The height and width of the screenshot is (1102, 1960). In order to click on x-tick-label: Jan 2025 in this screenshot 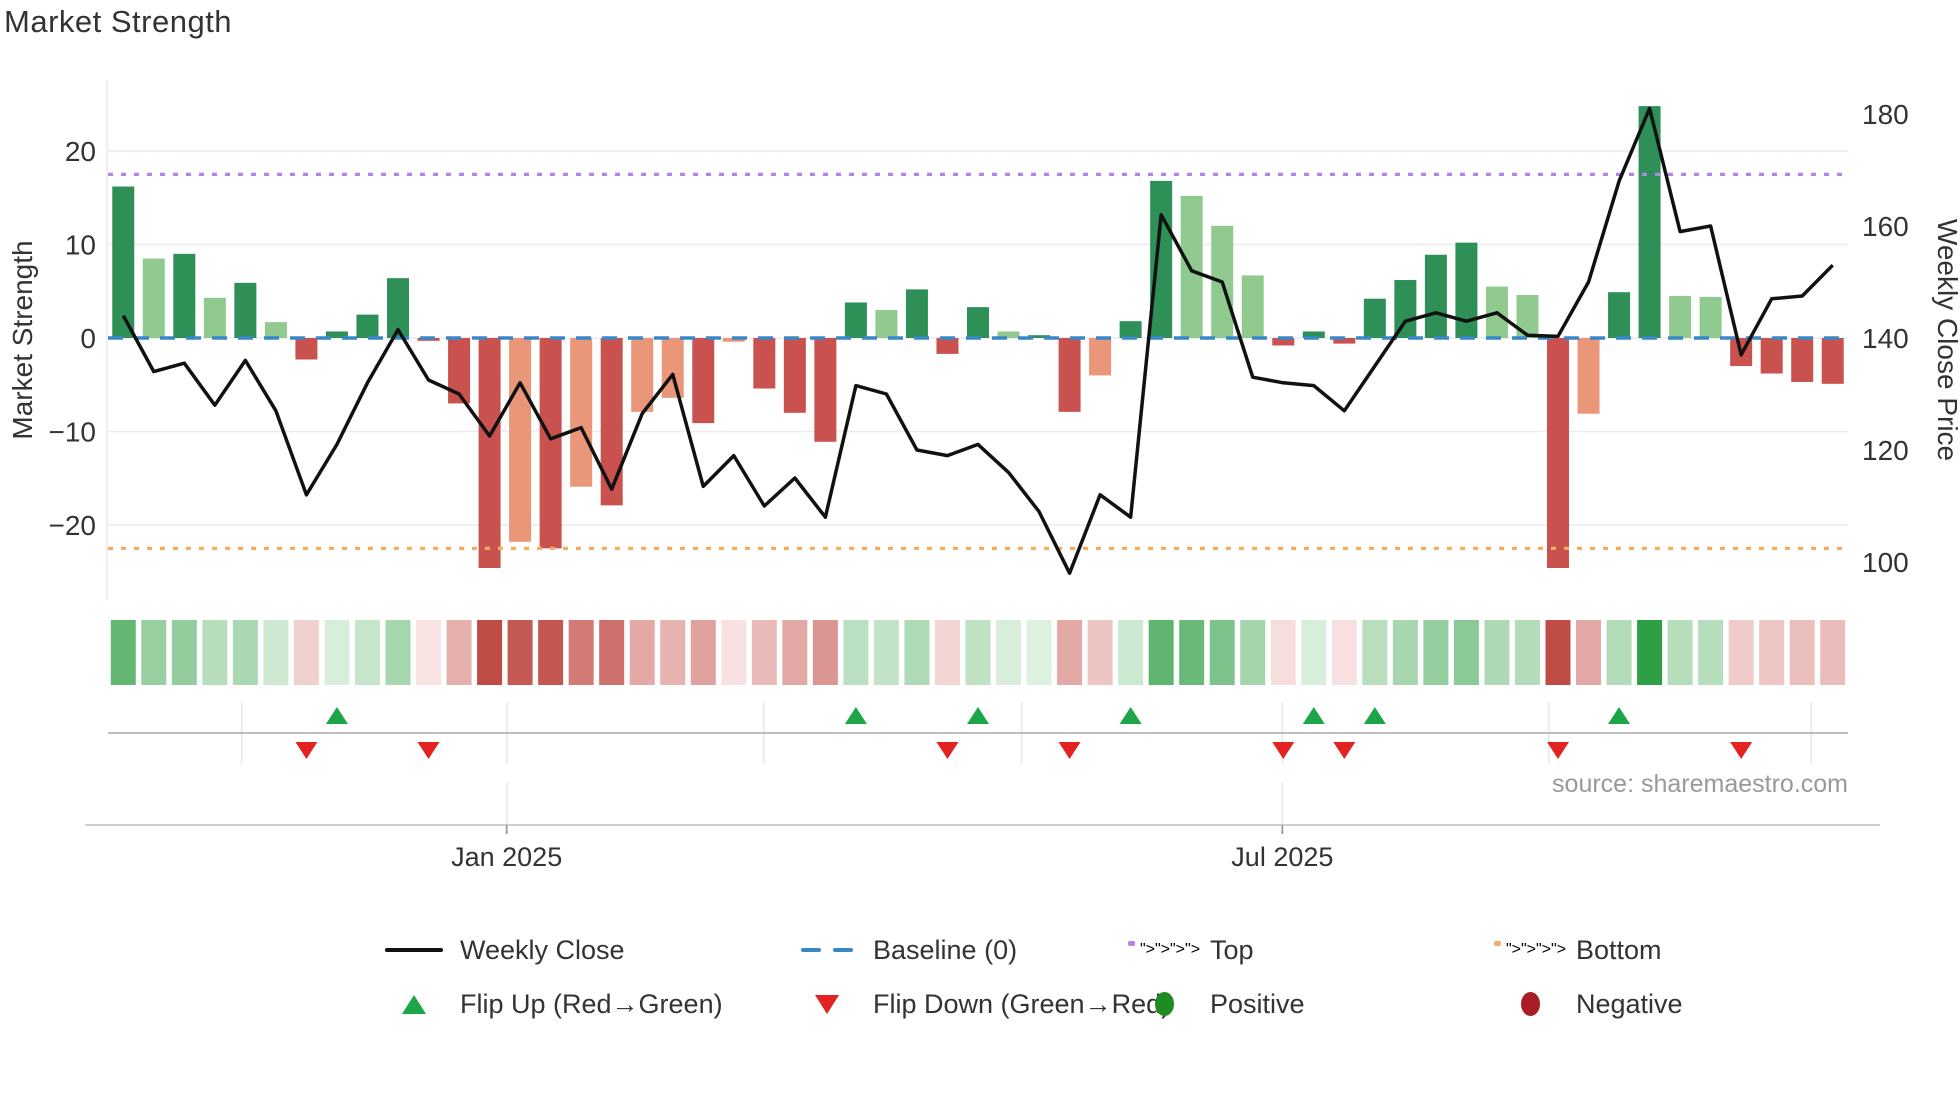, I will do `click(506, 857)`.